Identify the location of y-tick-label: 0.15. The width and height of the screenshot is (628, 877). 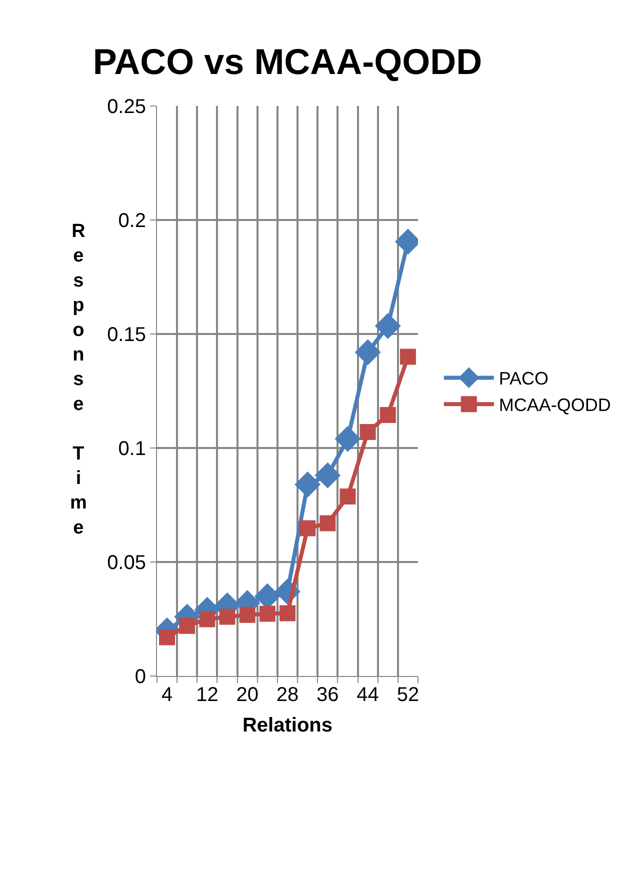
(126, 335).